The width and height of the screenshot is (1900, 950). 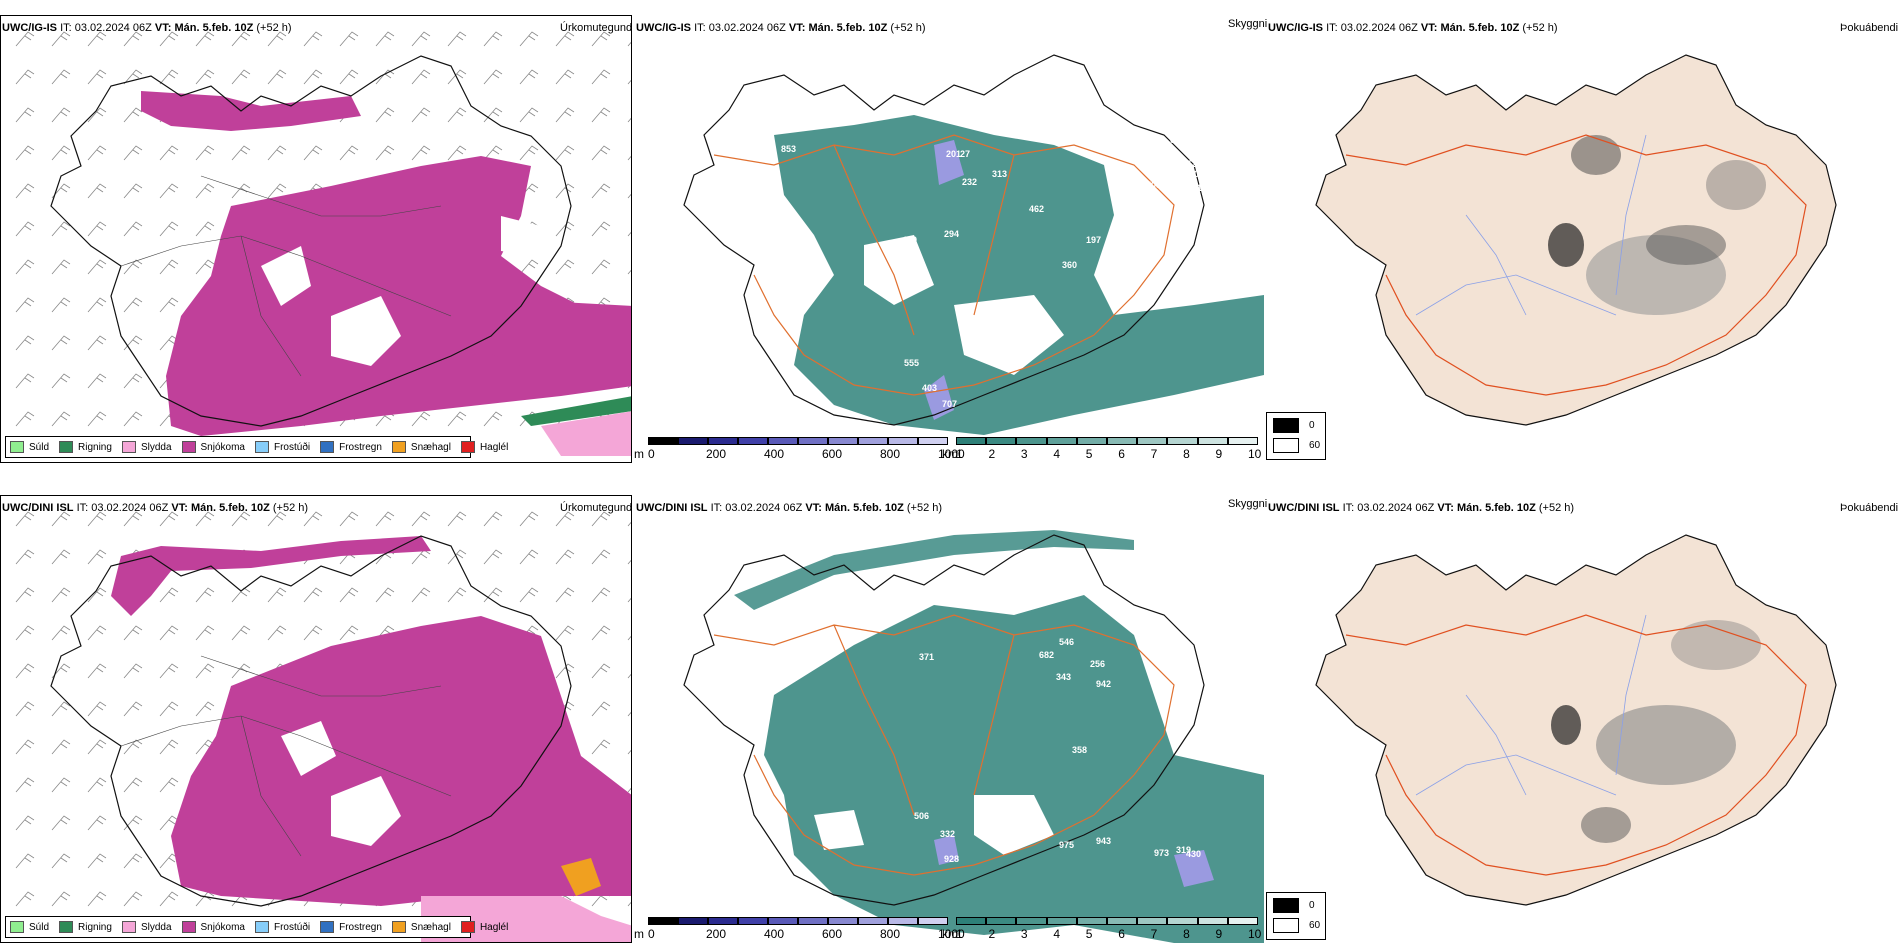 What do you see at coordinates (39, 927) in the screenshot?
I see `legend-label: Súld` at bounding box center [39, 927].